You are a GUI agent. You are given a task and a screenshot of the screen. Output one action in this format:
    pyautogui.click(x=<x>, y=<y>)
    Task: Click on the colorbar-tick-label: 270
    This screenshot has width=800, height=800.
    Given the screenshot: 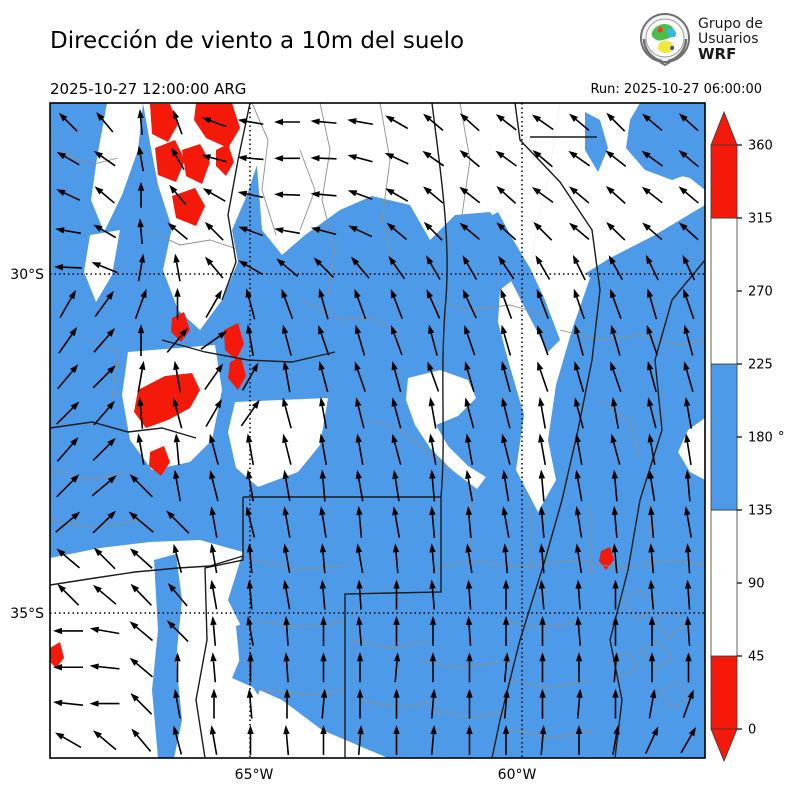 What is the action you would take?
    pyautogui.click(x=760, y=292)
    